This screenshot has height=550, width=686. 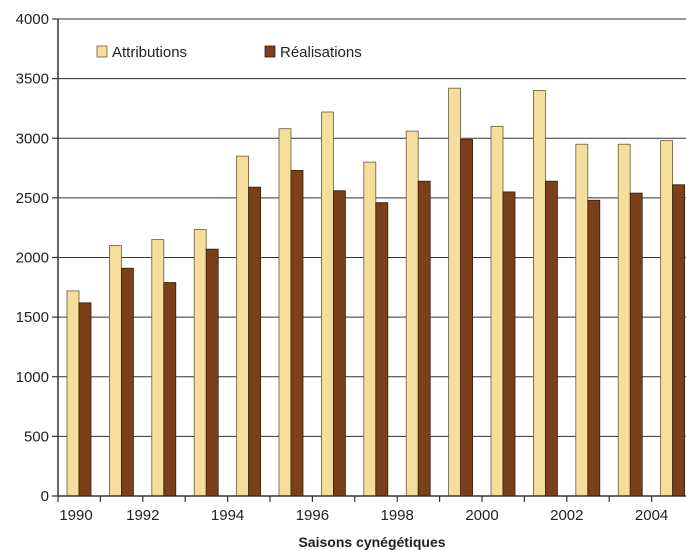 I want to click on legend: Attributions Réalisations, so click(x=229, y=52).